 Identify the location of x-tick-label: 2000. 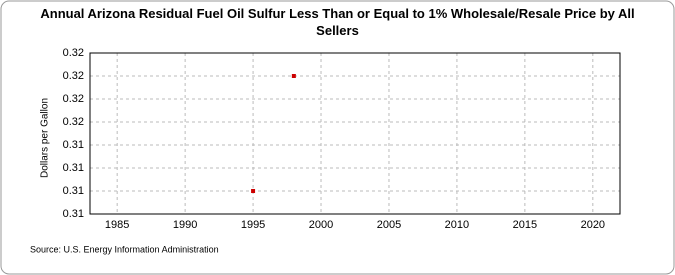
(321, 225).